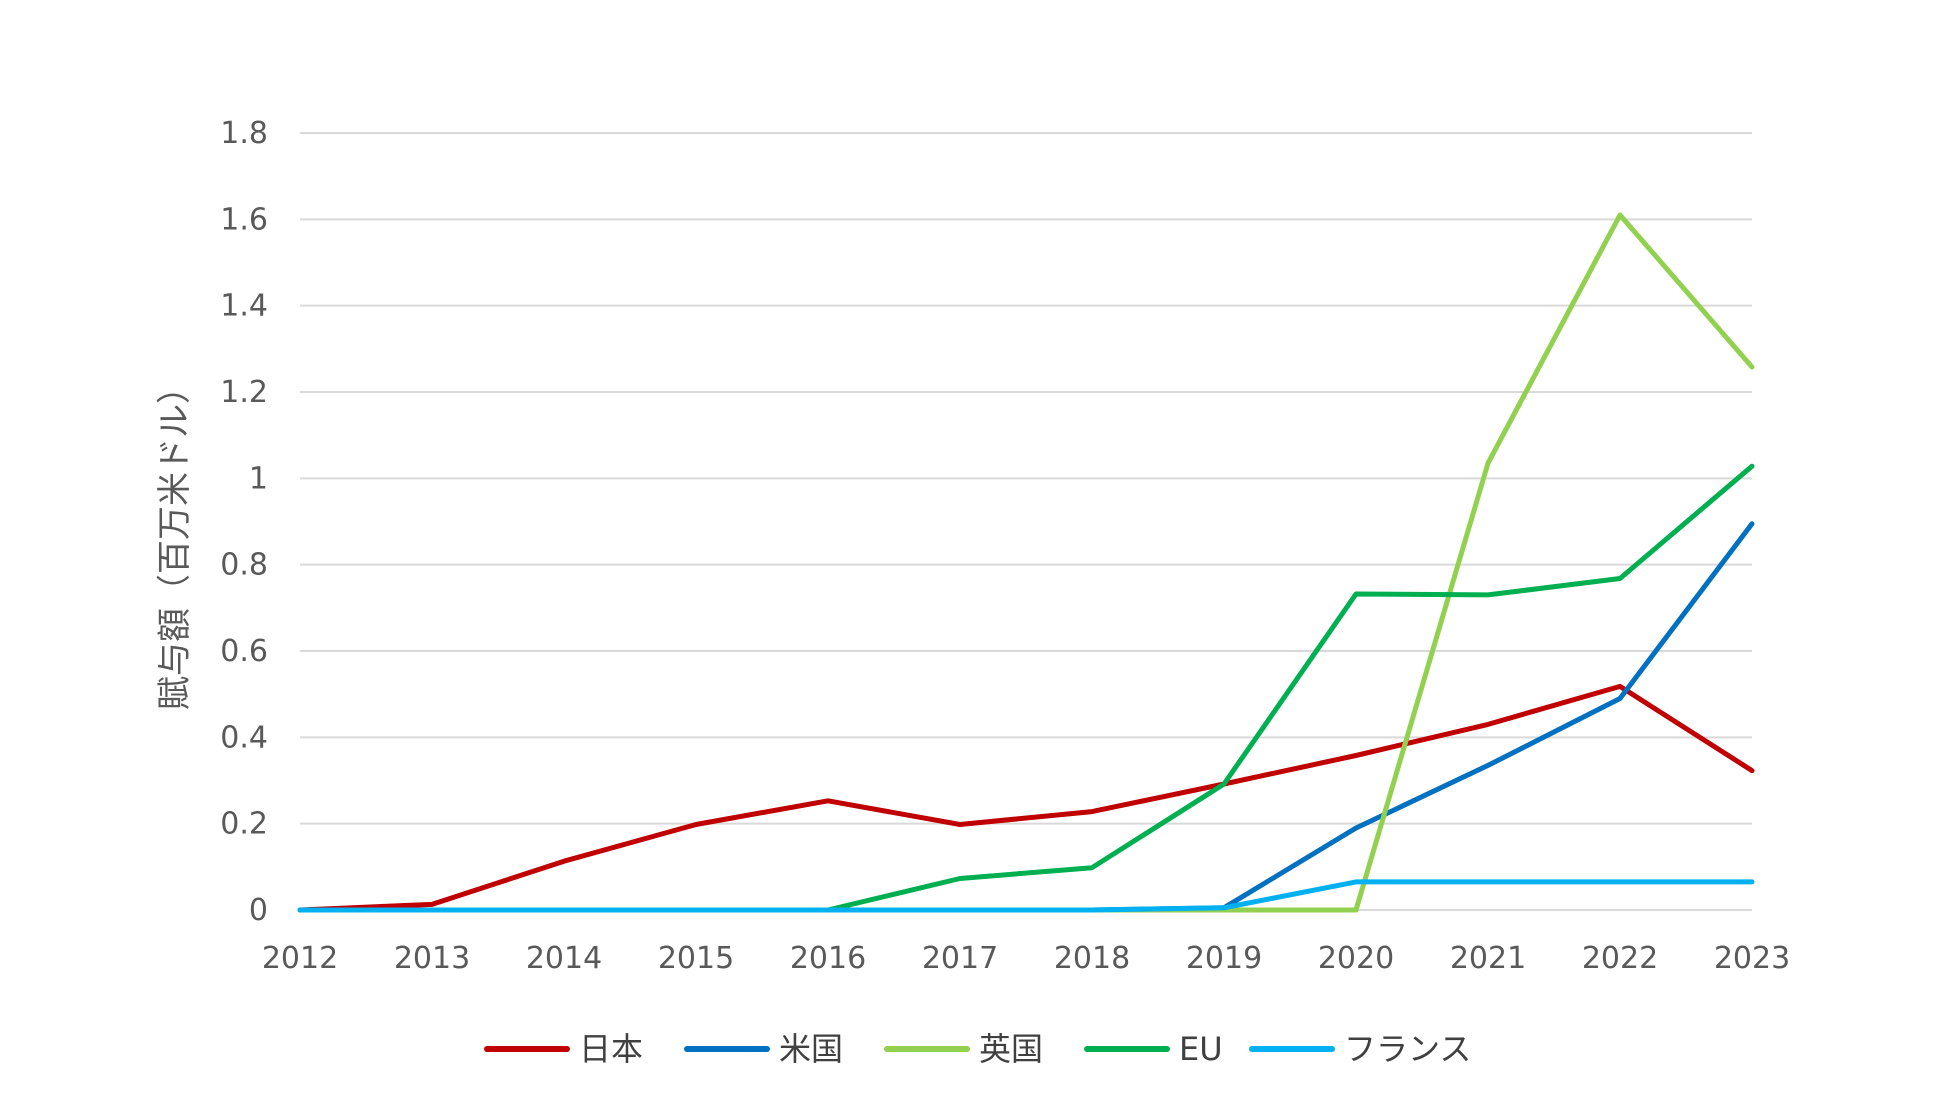 Image resolution: width=1950 pixels, height=1102 pixels. I want to click on y-axis-title: 賦与額（百万米ドル）, so click(175, 540).